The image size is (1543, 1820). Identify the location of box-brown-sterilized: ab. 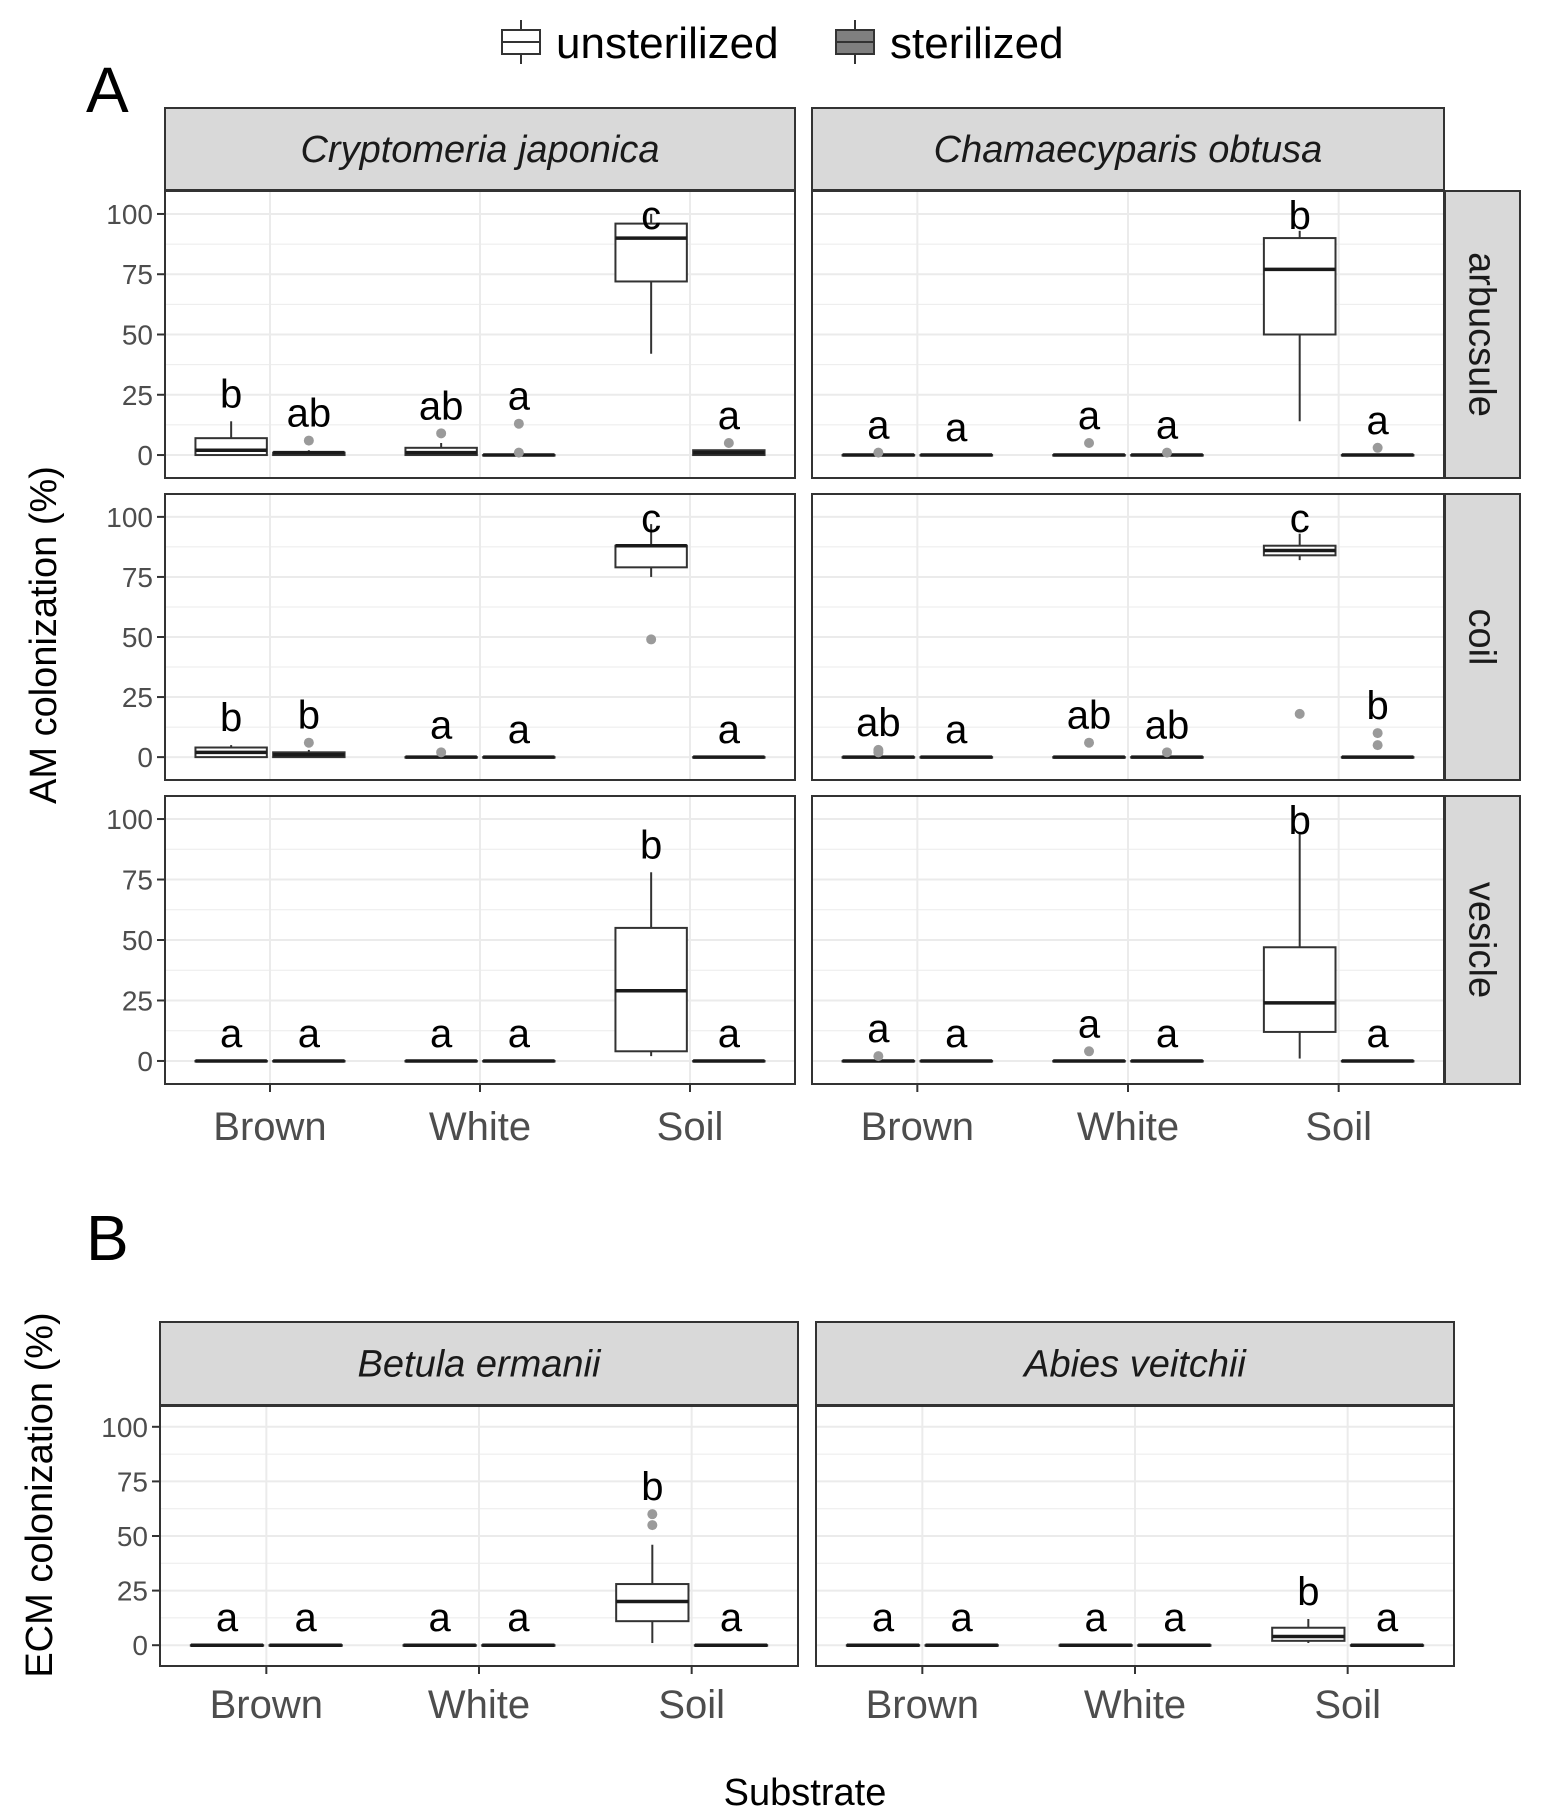
(309, 424).